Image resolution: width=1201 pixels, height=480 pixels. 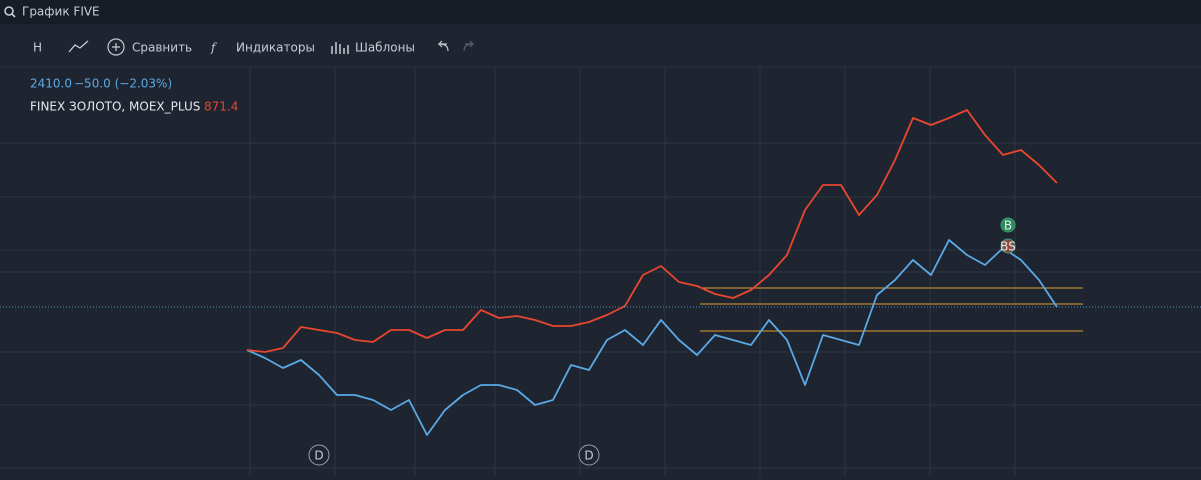 I want to click on legend-price: 2410.0, so click(x=51, y=84).